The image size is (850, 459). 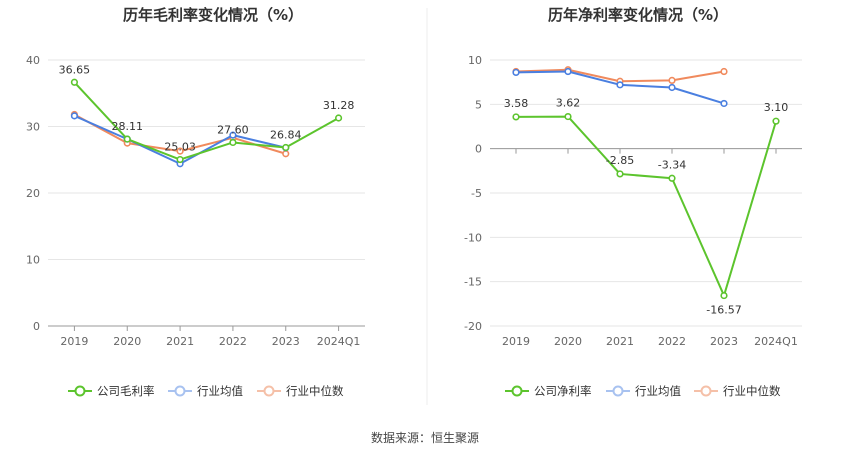 I want to click on data-source-note: 数据来源：恒生聚源, so click(x=425, y=437).